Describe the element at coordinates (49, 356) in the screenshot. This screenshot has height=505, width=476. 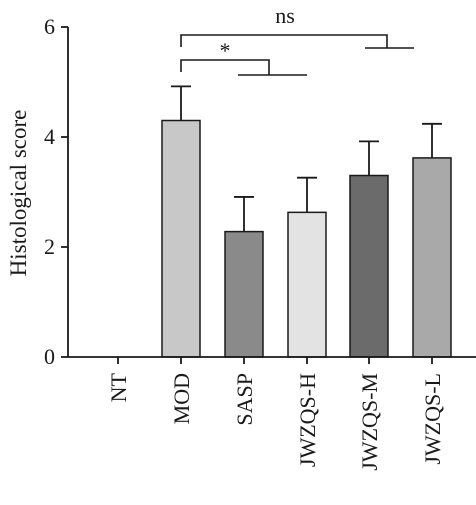
I see `y-tick-label: 0` at that location.